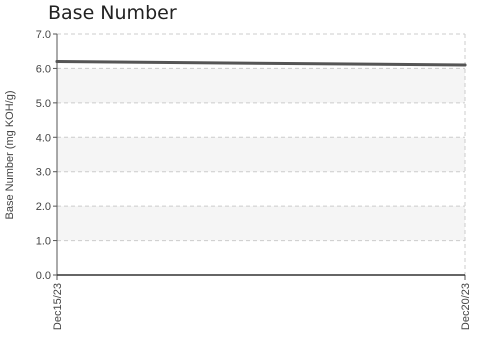 Image resolution: width=482 pixels, height=338 pixels. I want to click on y-tick-label: 2.0, so click(43, 207).